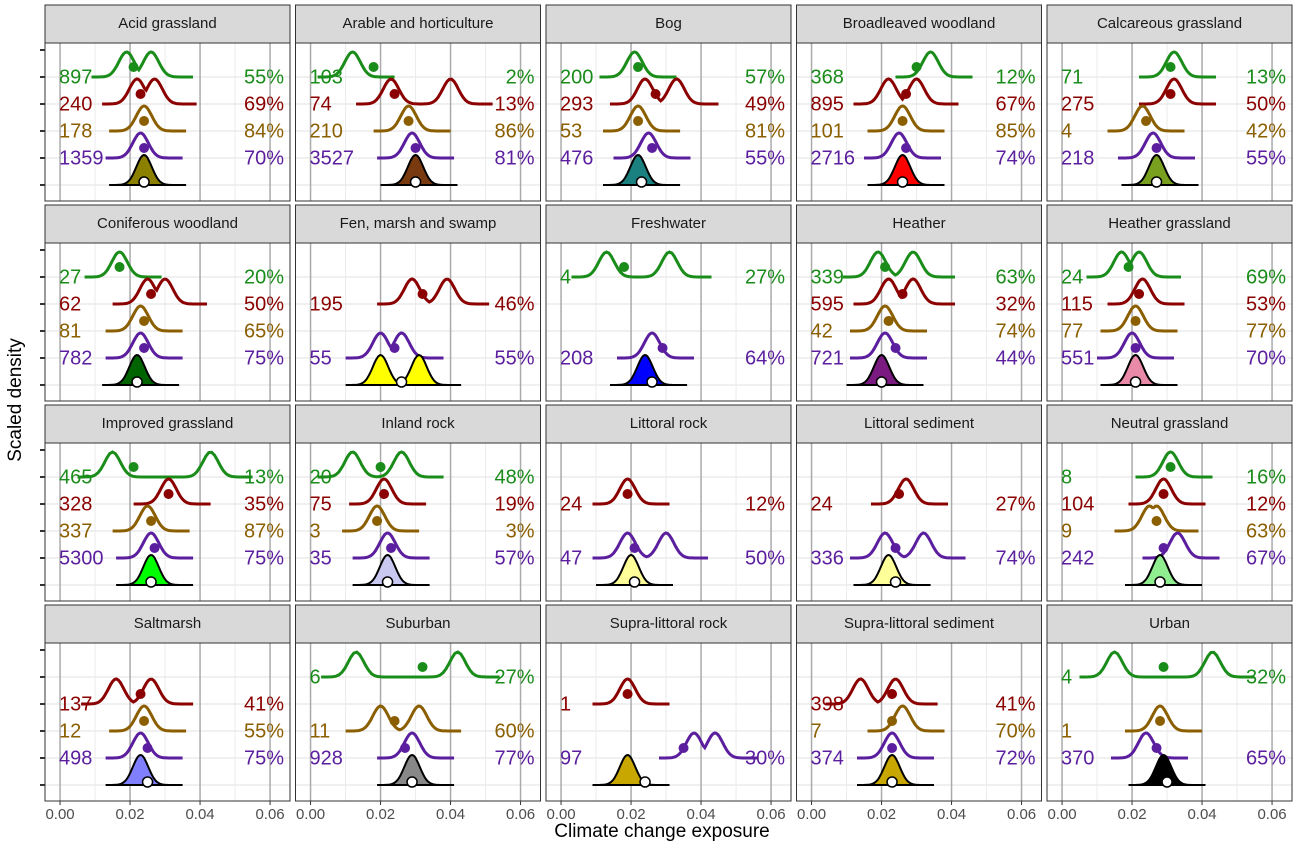 This screenshot has width=1299, height=850. I want to click on x-tick-label: 0.00, so click(59, 814).